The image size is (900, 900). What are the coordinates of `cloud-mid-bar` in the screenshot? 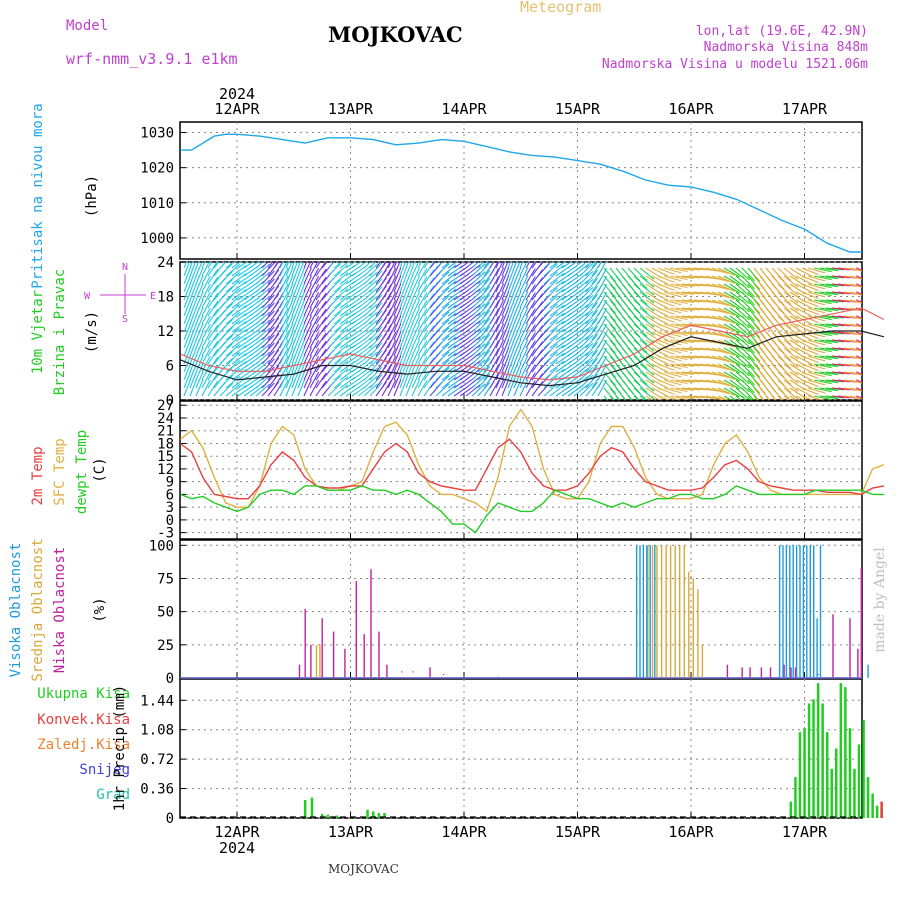 It's located at (680, 611).